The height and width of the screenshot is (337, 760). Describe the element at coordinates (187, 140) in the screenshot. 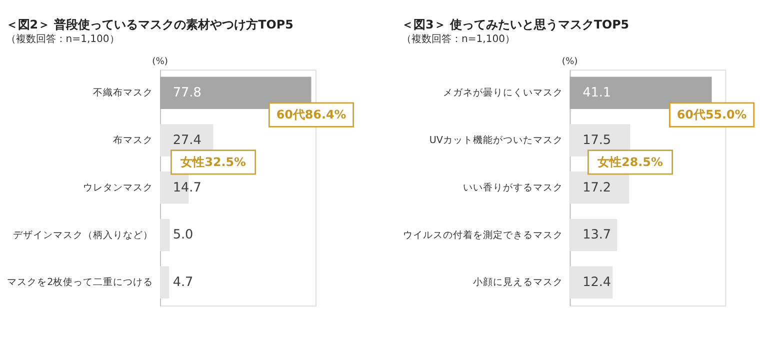

I see `data-label: 27.4` at that location.